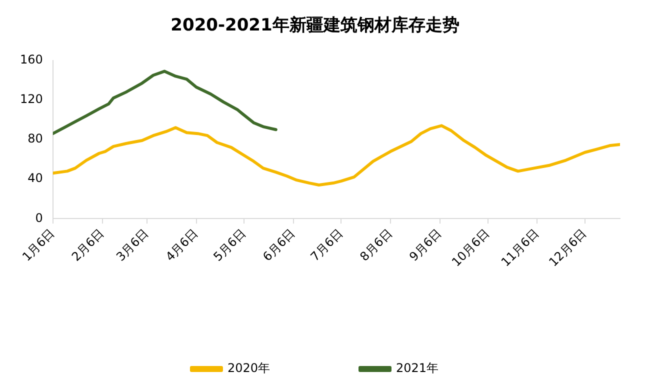 This screenshot has width=650, height=391. What do you see at coordinates (327, 245) in the screenshot?
I see `x-tick-label: 7月6日` at bounding box center [327, 245].